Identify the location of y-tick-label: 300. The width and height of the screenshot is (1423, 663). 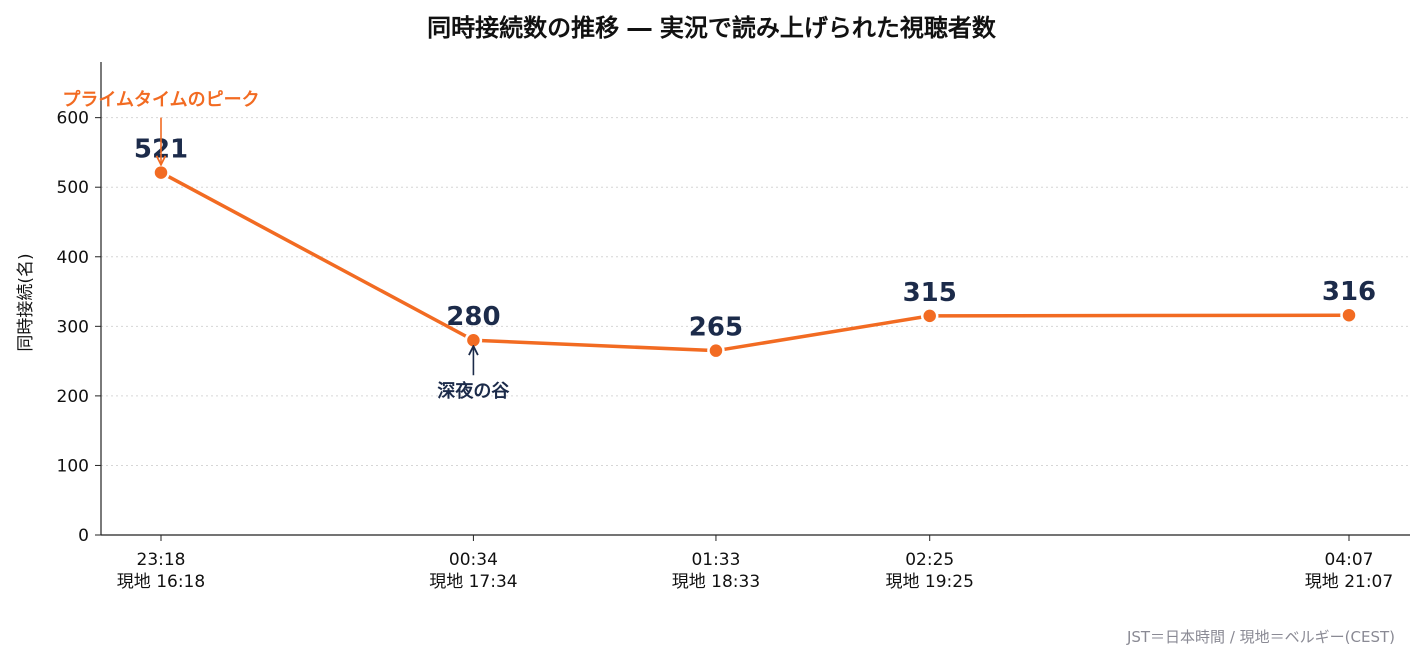
(73, 327).